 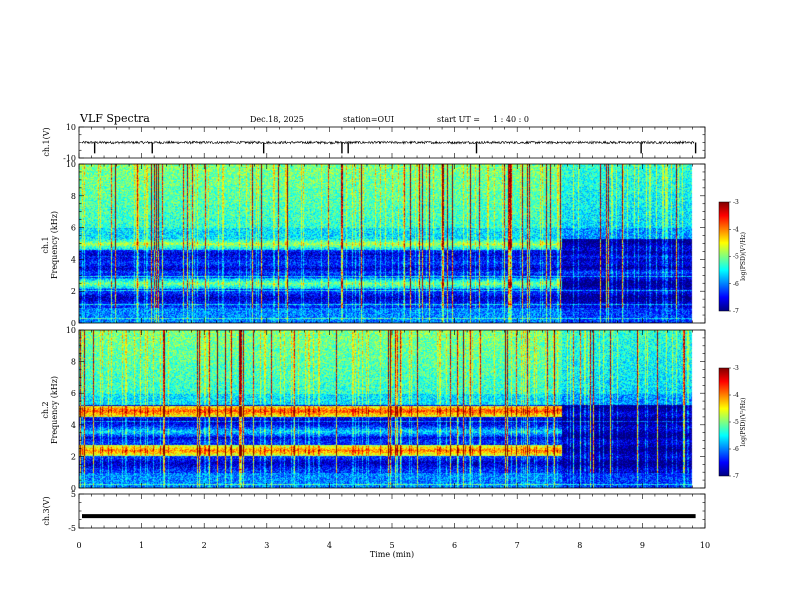 I want to click on ch2-spectrogram-colorbar-label: log(PSD)(V²/Hz), so click(x=743, y=422).